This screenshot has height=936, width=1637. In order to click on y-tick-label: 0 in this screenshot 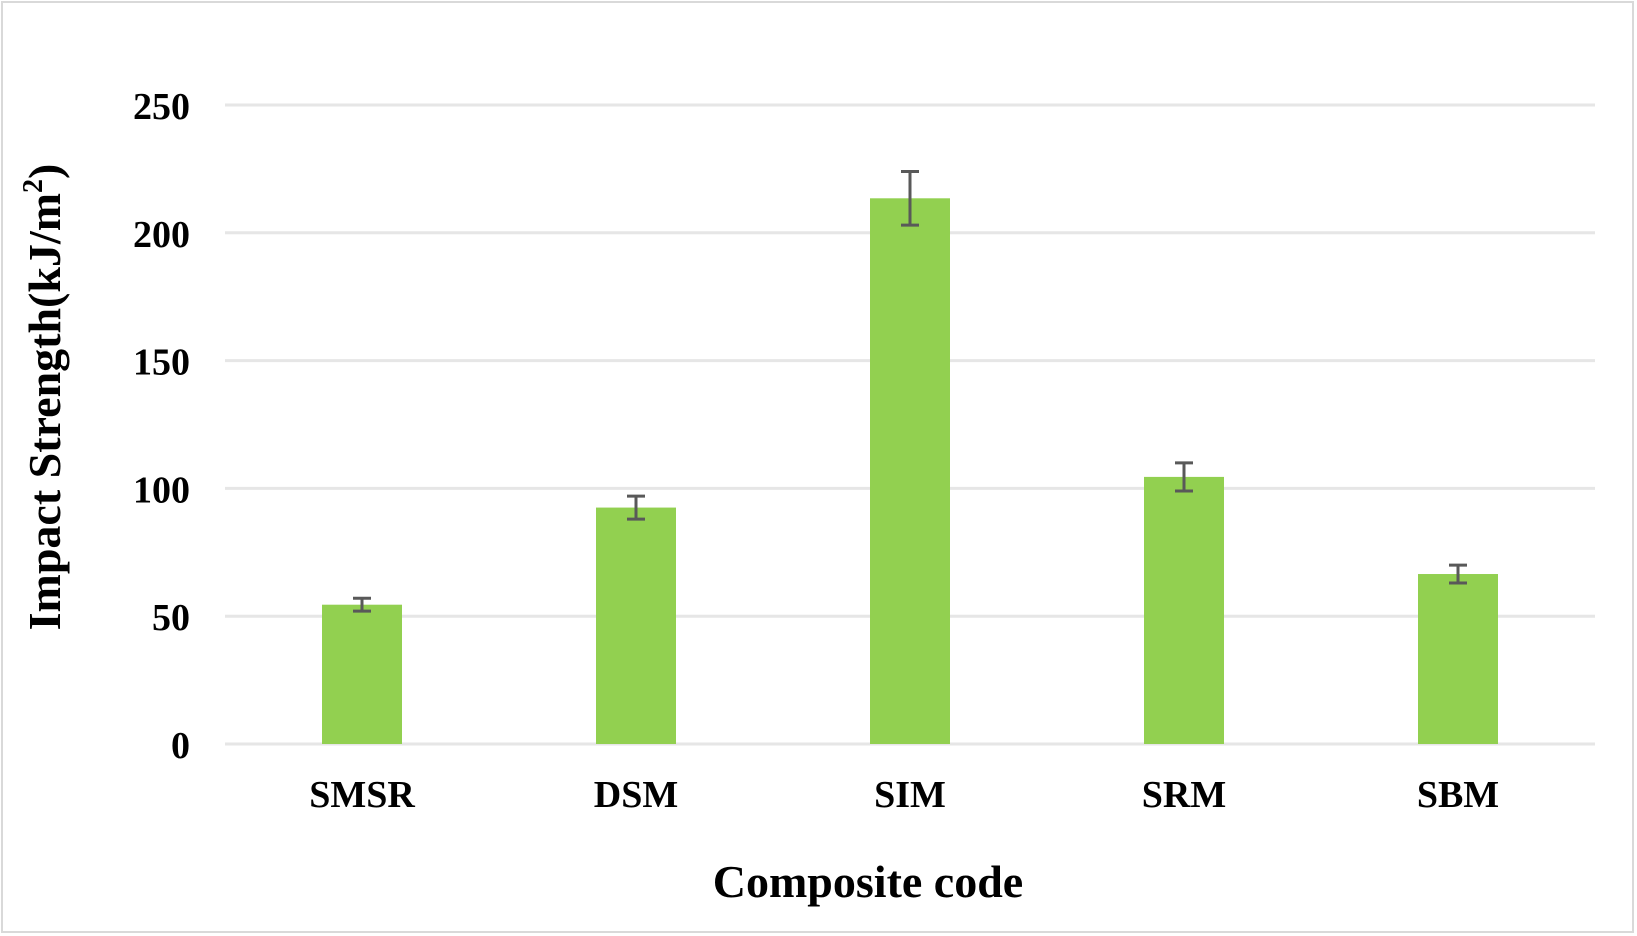, I will do `click(180, 746)`.